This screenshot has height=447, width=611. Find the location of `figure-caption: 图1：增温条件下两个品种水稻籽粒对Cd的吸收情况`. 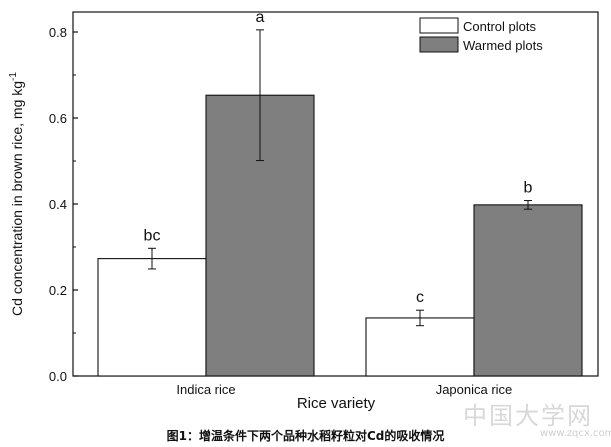

figure-caption: 图1：增温条件下两个品种水稻籽粒对Cd的吸收情况 is located at coordinates (305, 436).